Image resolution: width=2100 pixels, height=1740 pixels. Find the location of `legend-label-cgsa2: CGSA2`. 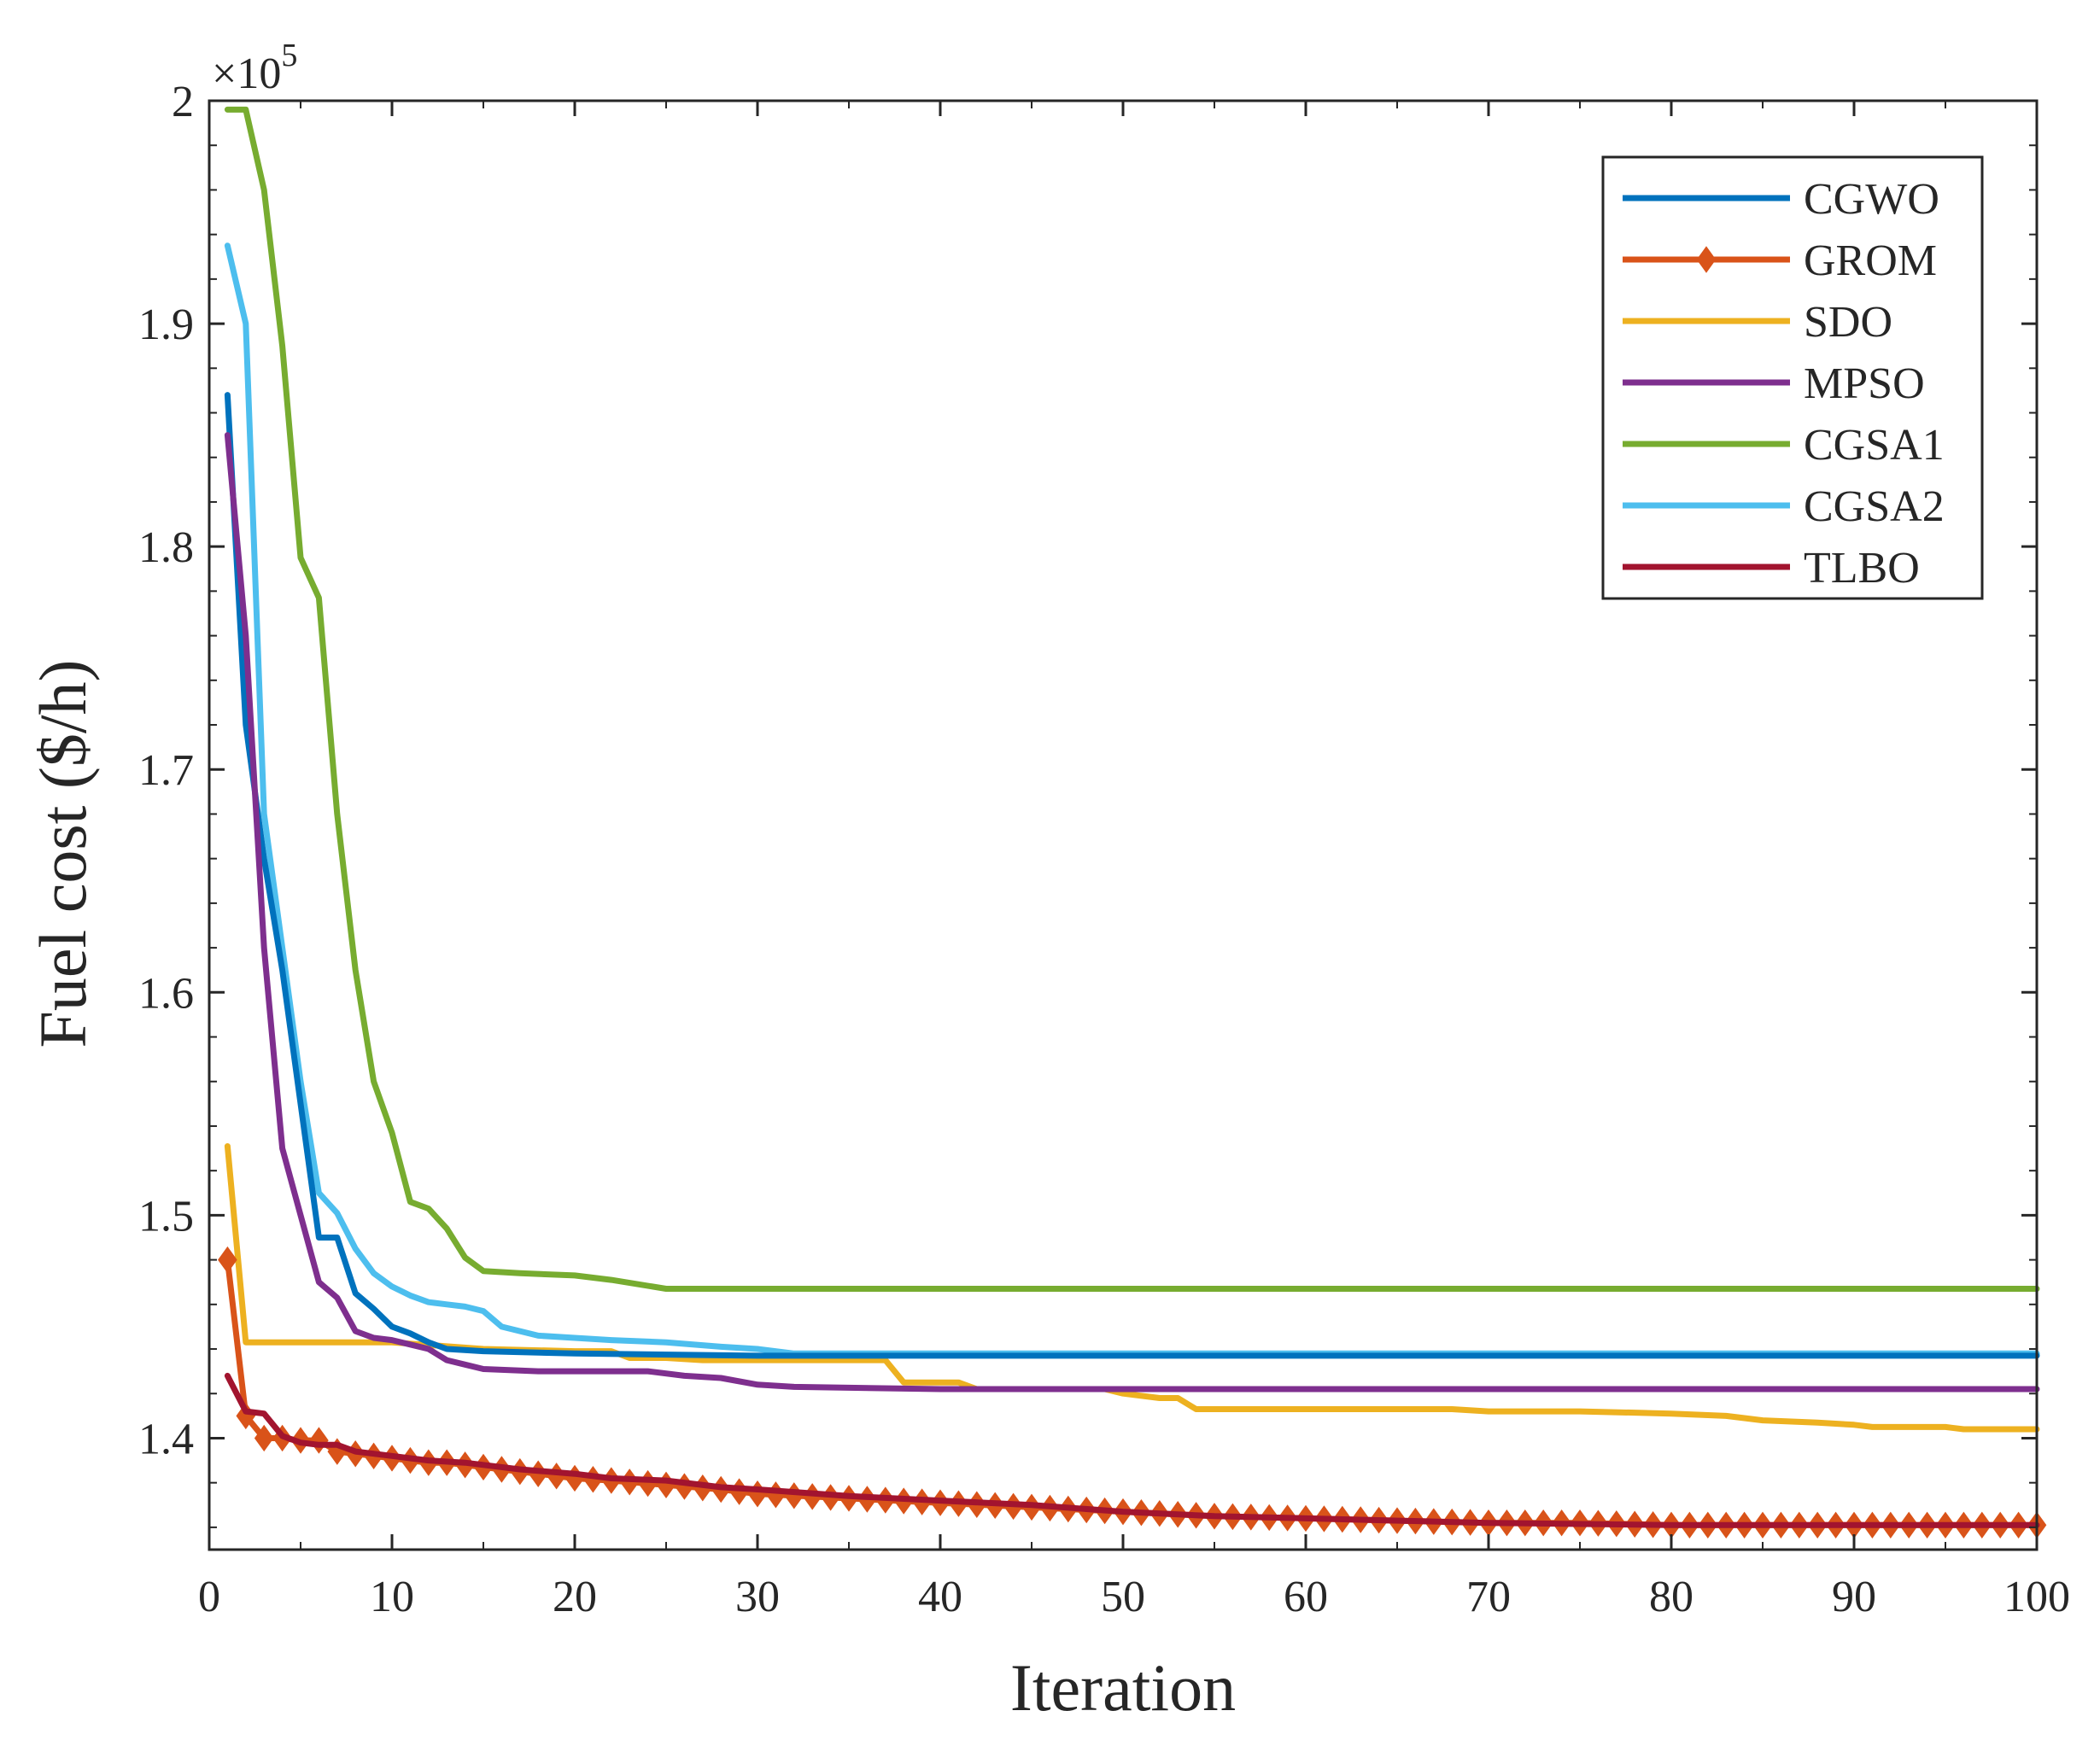

legend-label-cgsa2: CGSA2 is located at coordinates (1874, 506).